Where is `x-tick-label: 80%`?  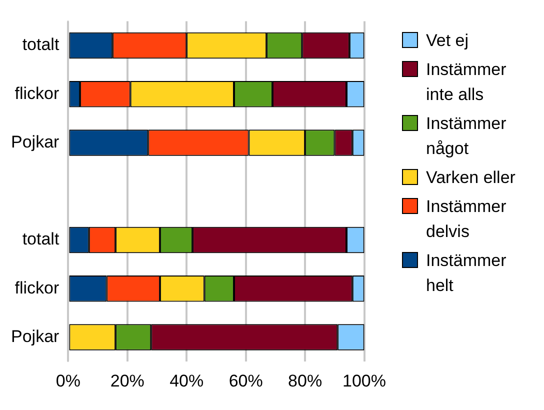 x-tick-label: 80% is located at coordinates (305, 380).